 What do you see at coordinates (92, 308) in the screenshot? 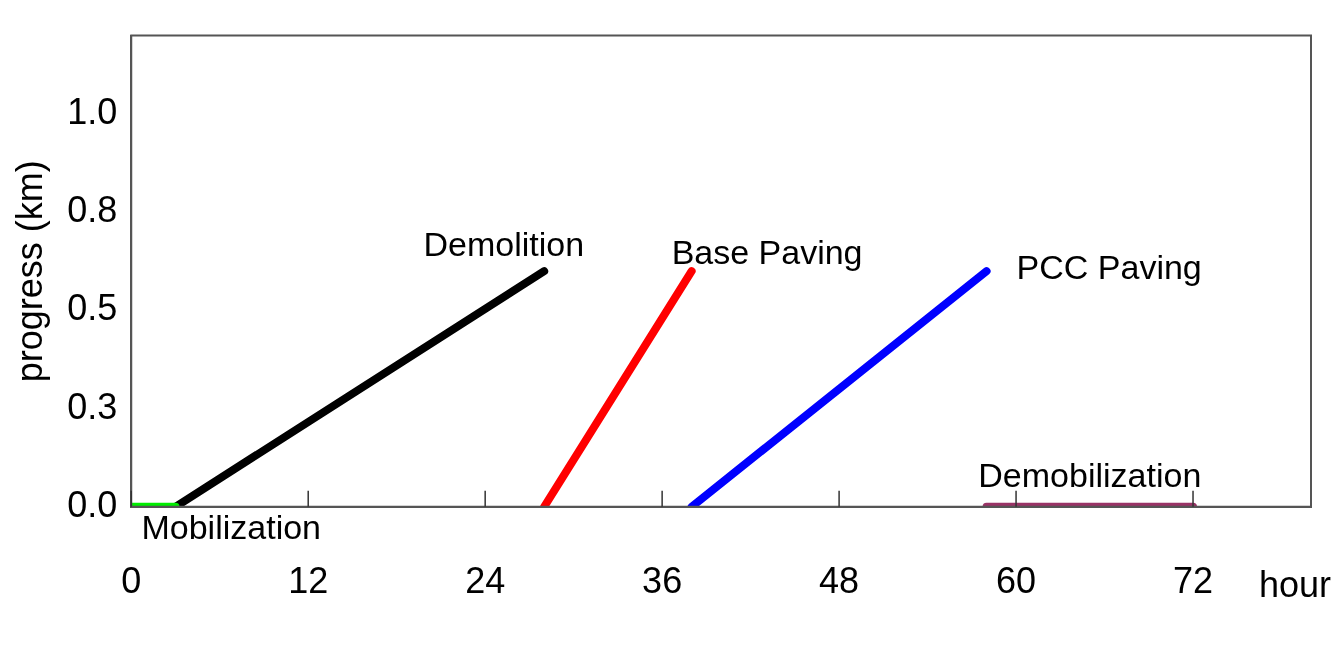
I see `y-tick-label: 0.5` at bounding box center [92, 308].